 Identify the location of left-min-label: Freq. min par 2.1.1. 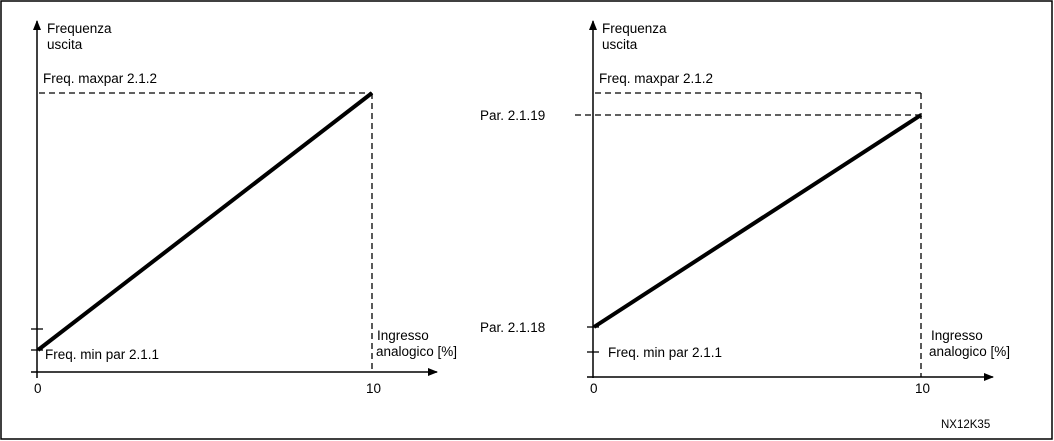
(102, 354).